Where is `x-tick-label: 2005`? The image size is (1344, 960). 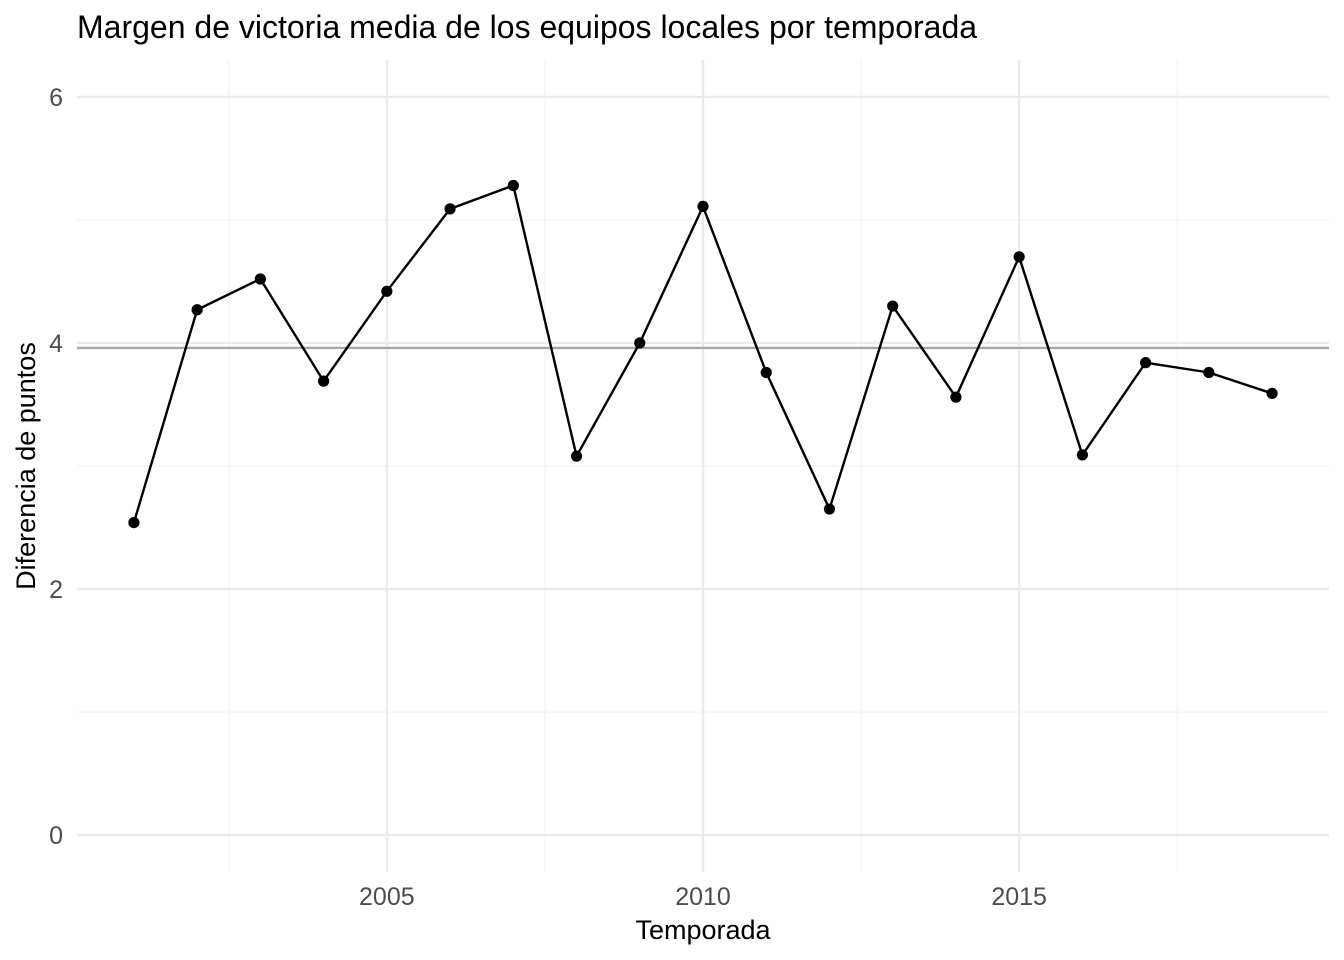 x-tick-label: 2005 is located at coordinates (387, 897).